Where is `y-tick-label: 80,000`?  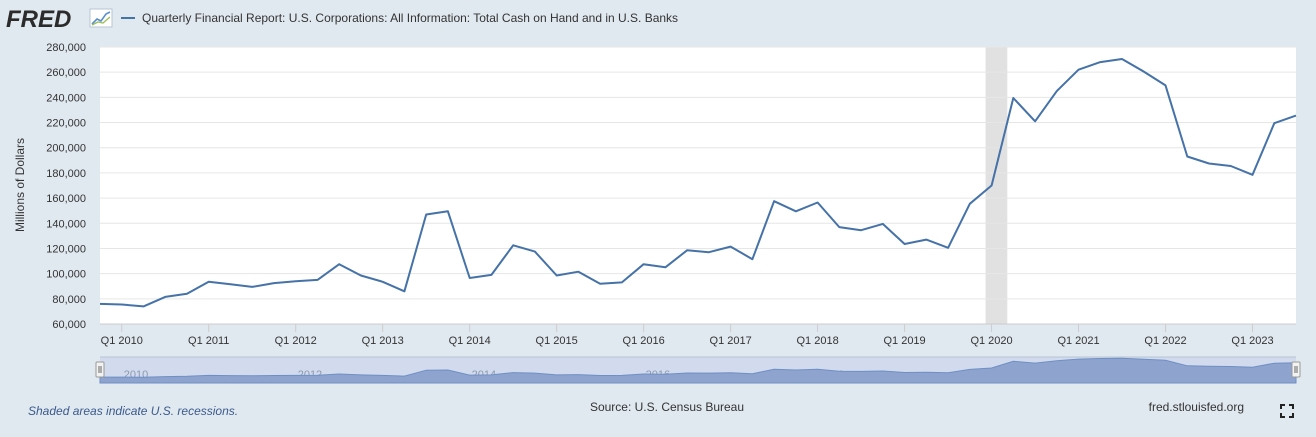
y-tick-label: 80,000 is located at coordinates (69, 300).